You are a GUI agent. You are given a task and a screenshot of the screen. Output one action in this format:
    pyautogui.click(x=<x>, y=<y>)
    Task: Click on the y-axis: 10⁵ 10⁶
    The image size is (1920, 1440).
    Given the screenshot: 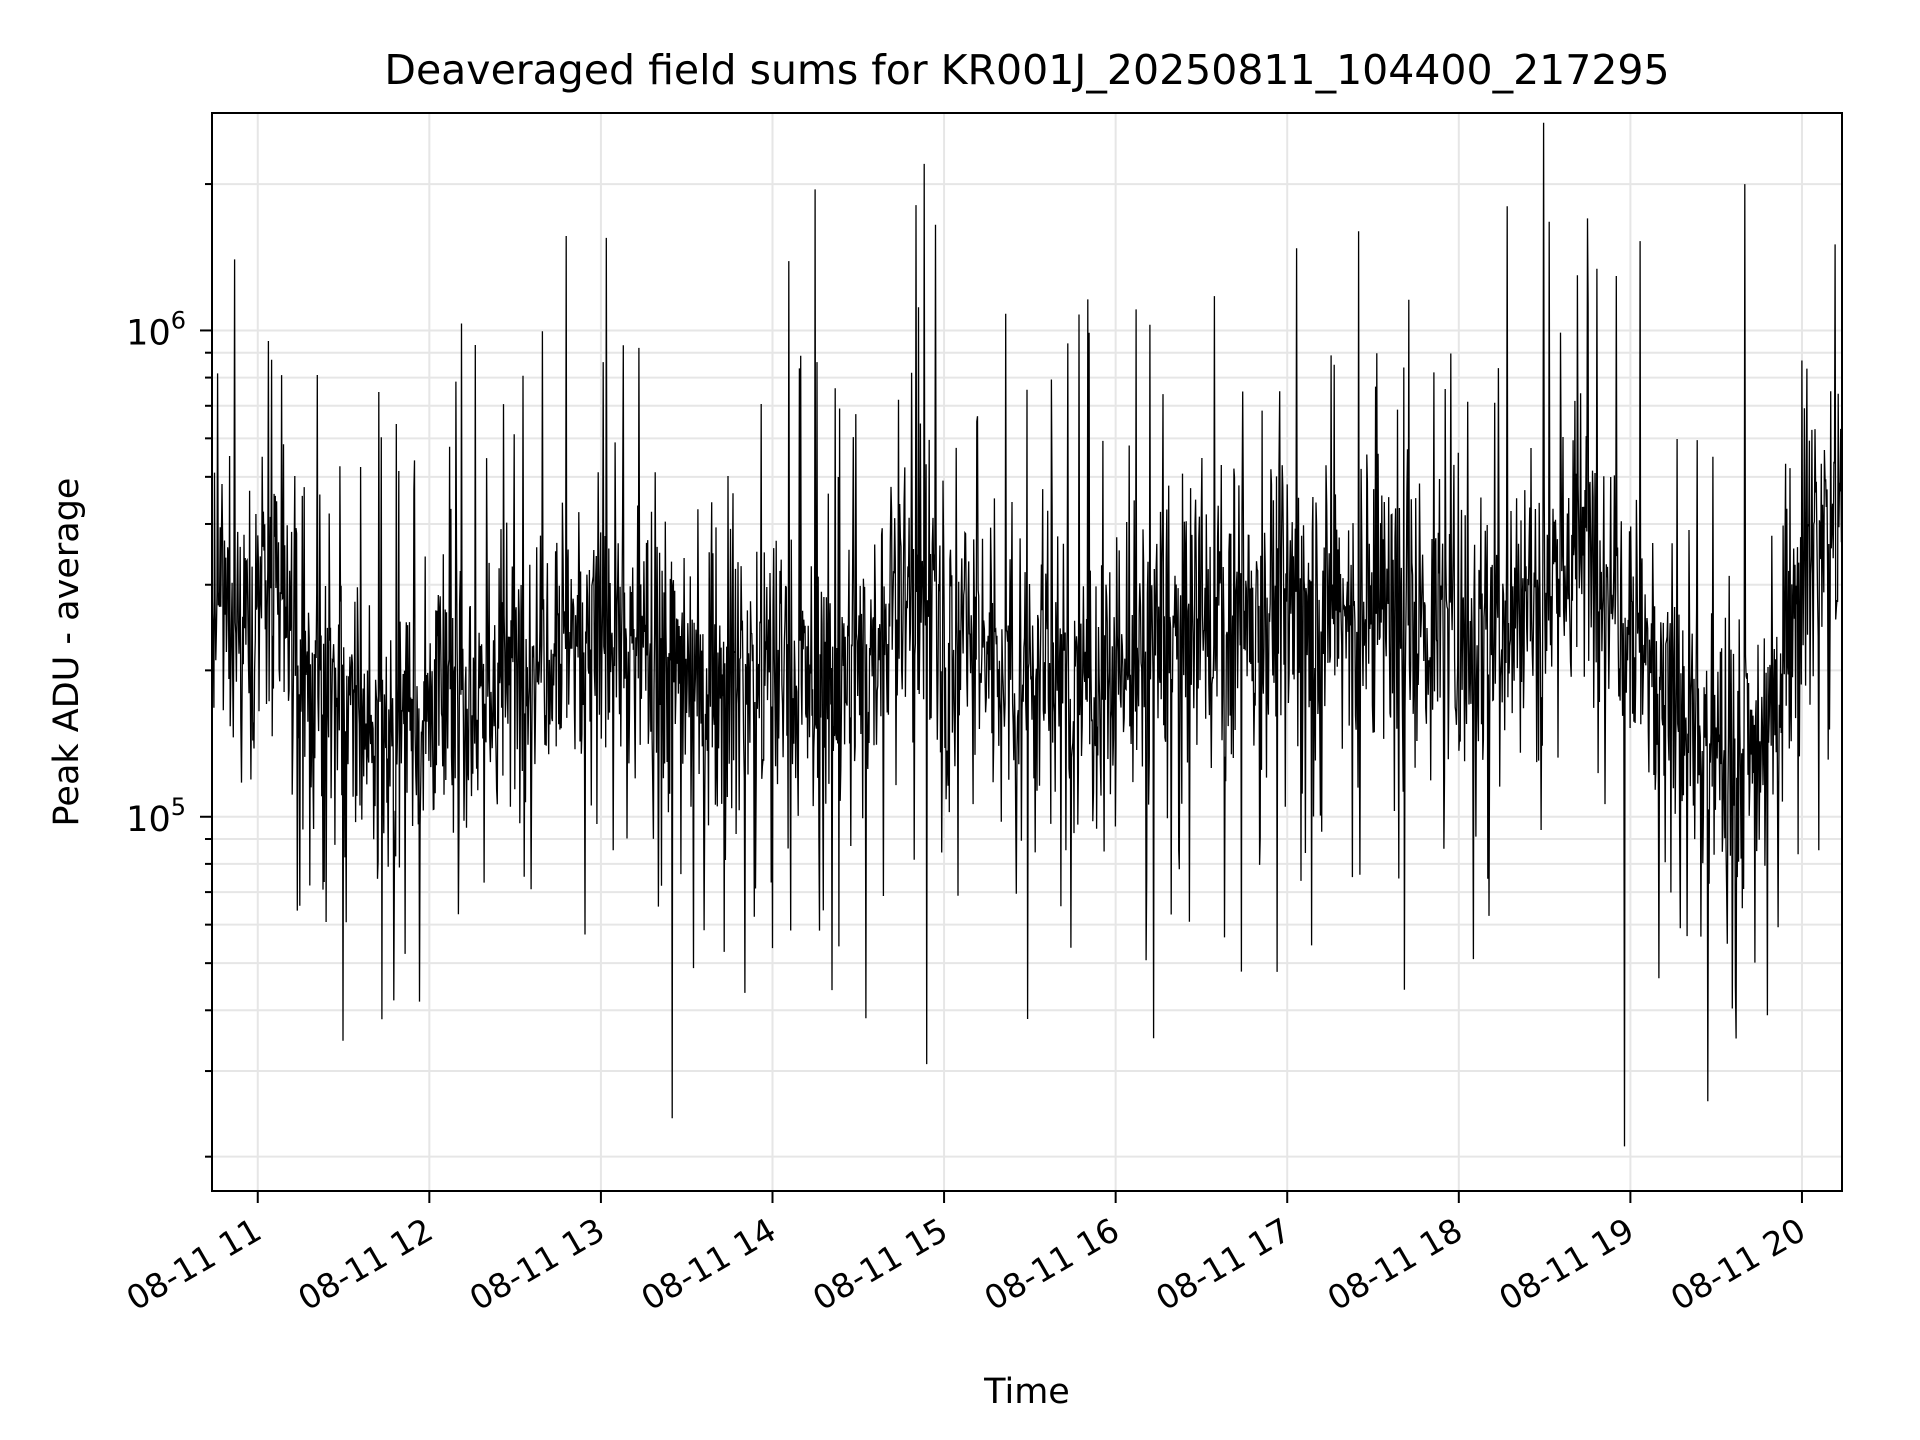 What is the action you would take?
    pyautogui.click(x=169, y=670)
    